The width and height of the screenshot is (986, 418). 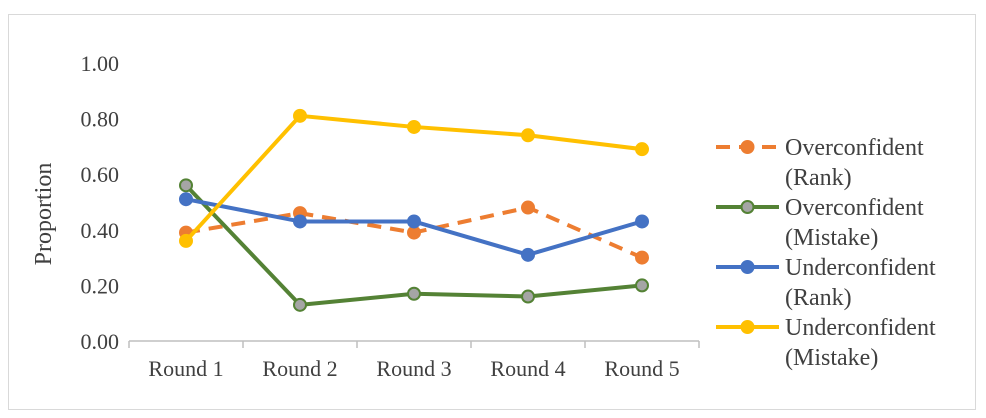 What do you see at coordinates (641, 368) in the screenshot?
I see `x-tick-label: Round 5` at bounding box center [641, 368].